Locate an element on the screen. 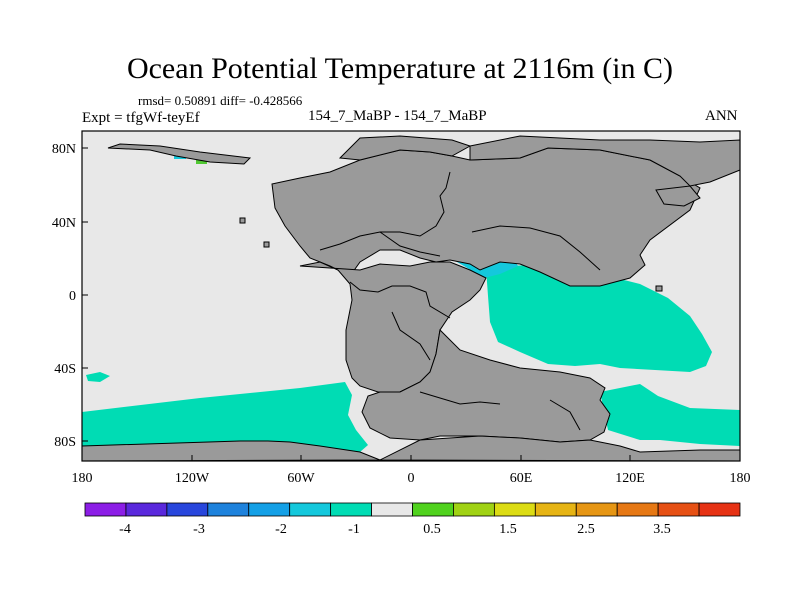 The height and width of the screenshot is (600, 800). lon-label: 60W is located at coordinates (301, 478).